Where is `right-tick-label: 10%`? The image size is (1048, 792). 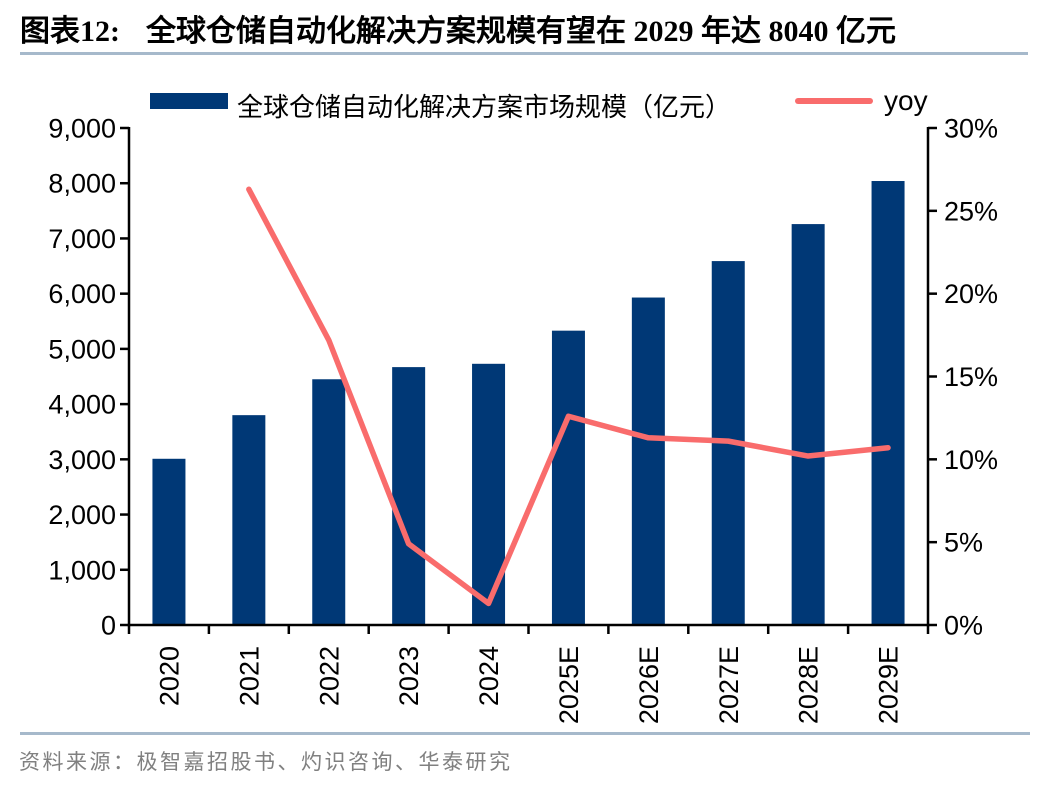
right-tick-label: 10% is located at coordinates (971, 460).